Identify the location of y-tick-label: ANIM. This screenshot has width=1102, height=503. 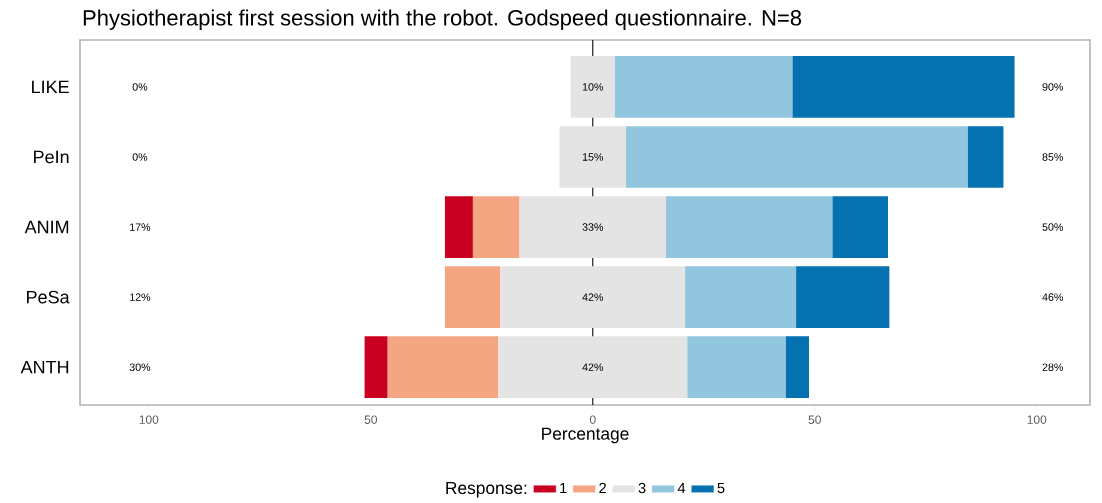
(46, 227).